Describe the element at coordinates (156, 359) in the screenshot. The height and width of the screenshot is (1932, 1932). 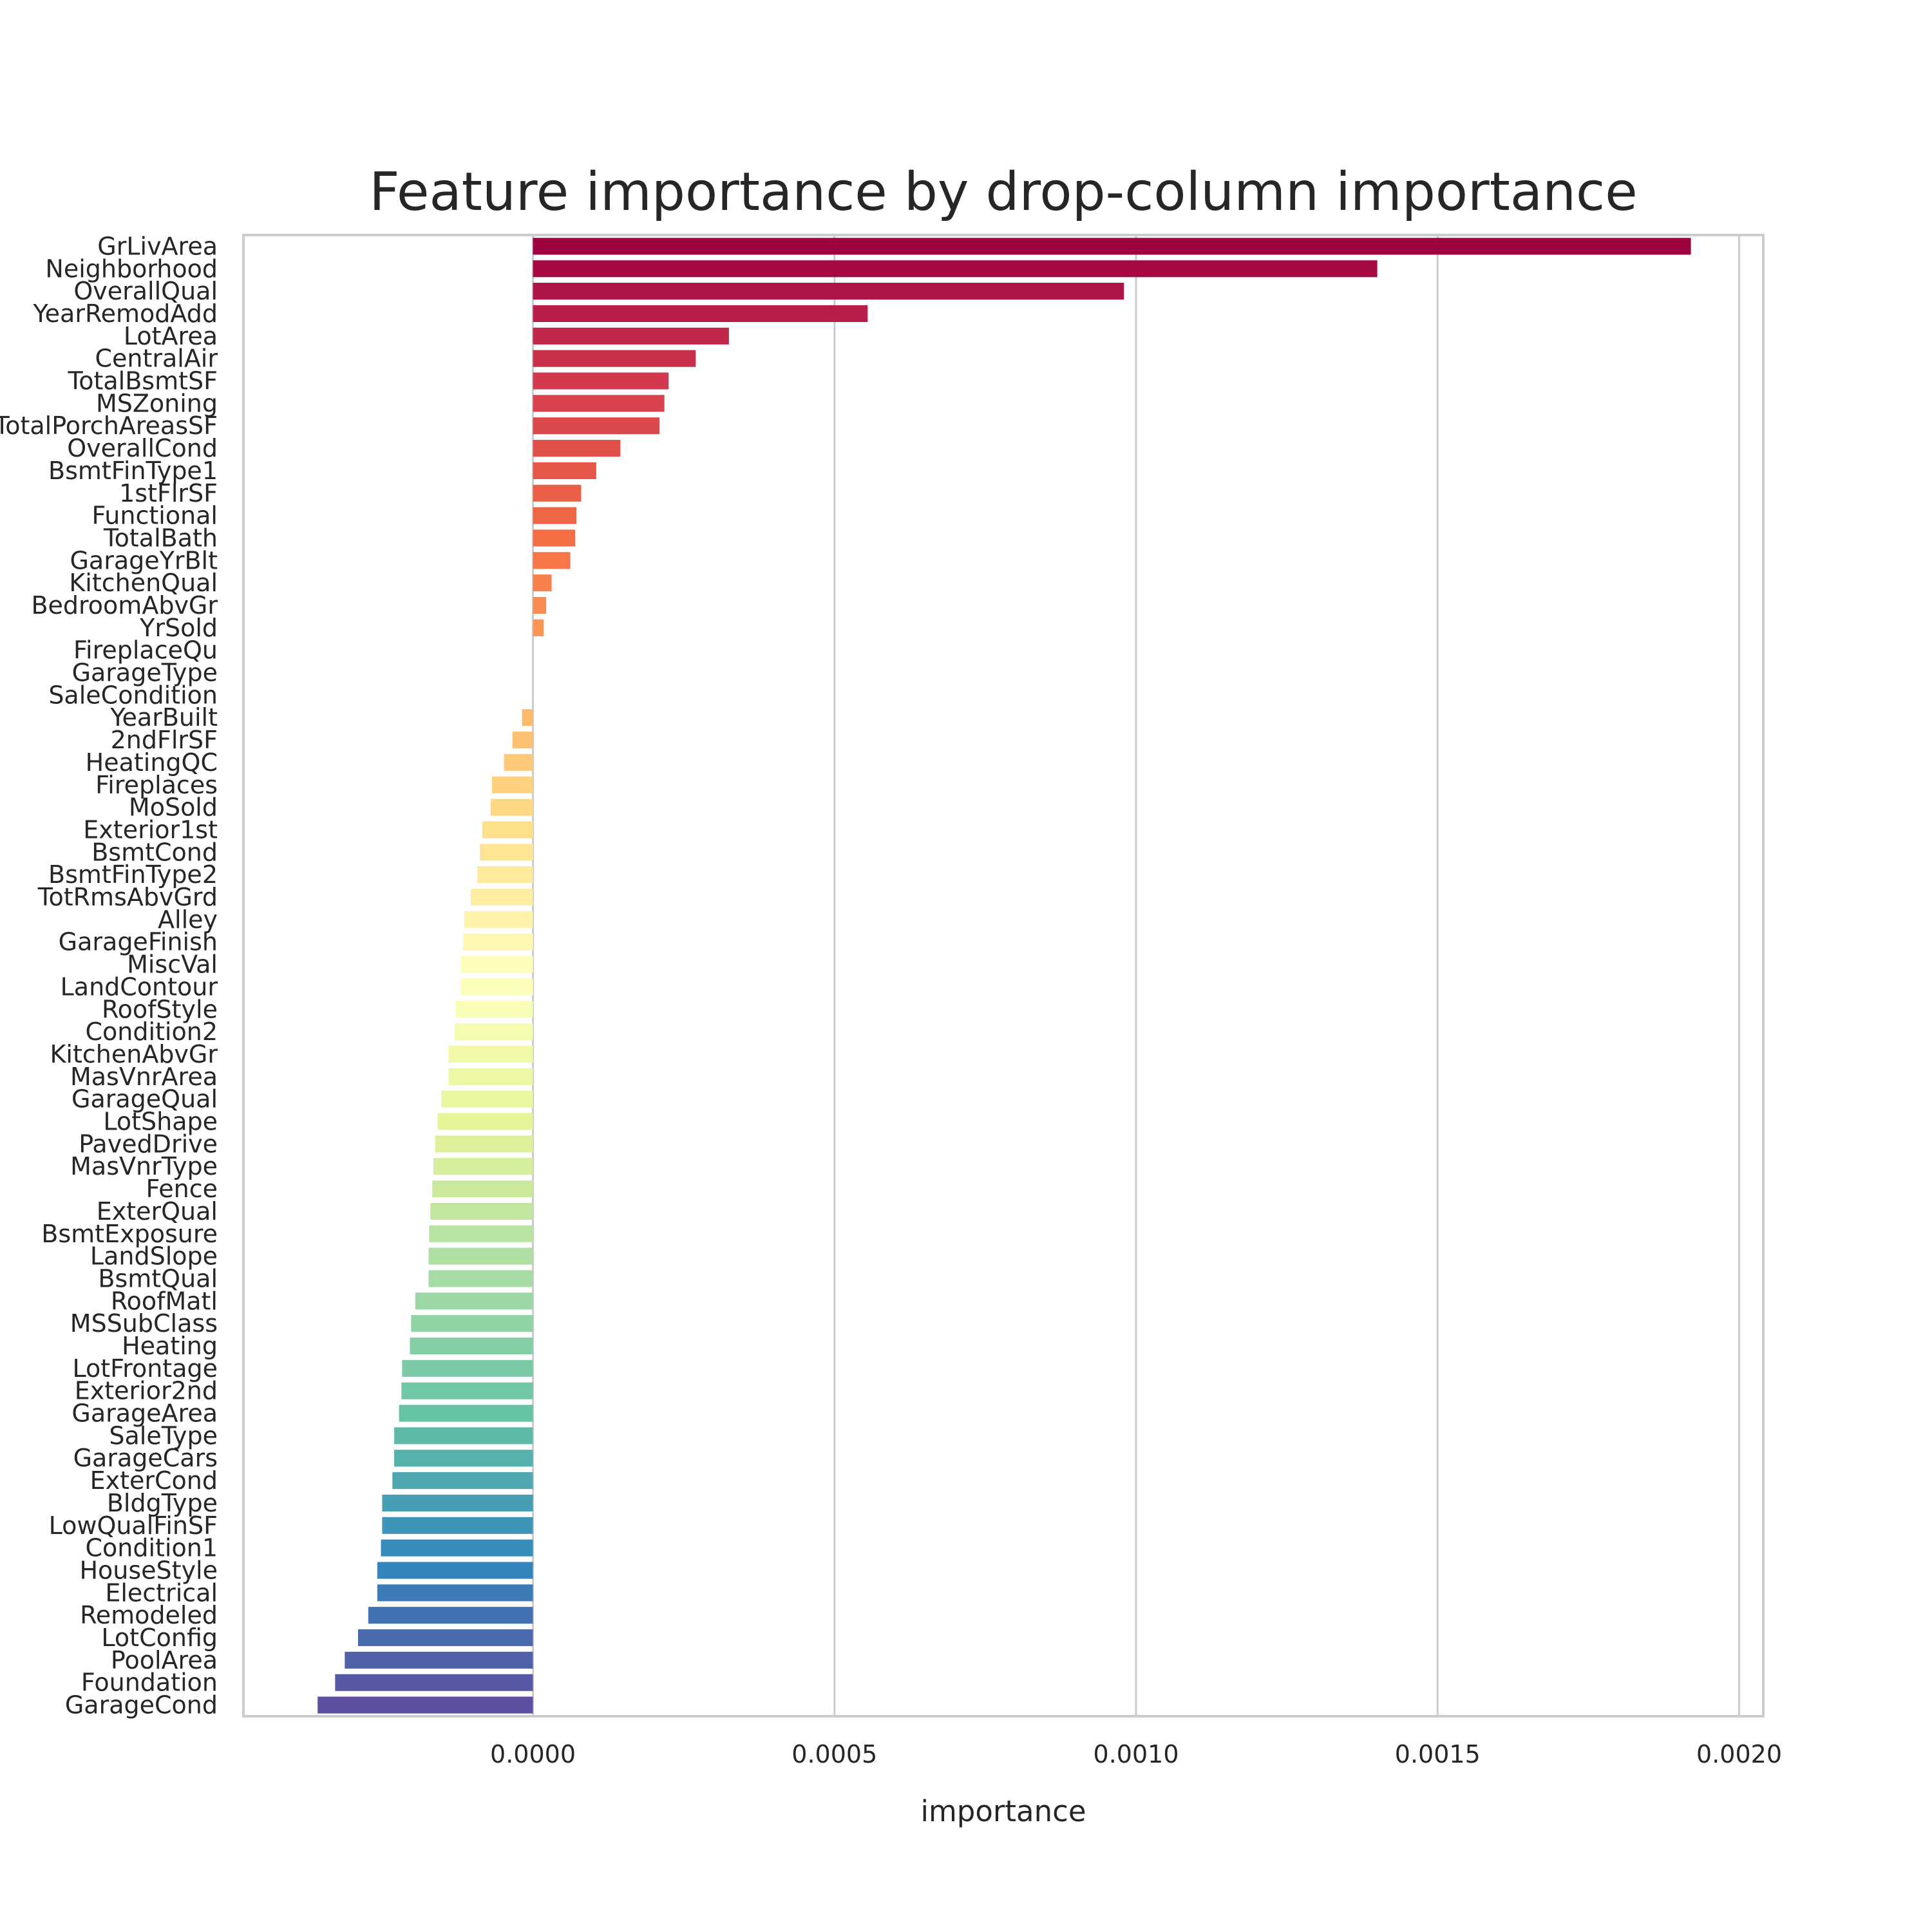
I see `y-tick-label: CentralAir` at that location.